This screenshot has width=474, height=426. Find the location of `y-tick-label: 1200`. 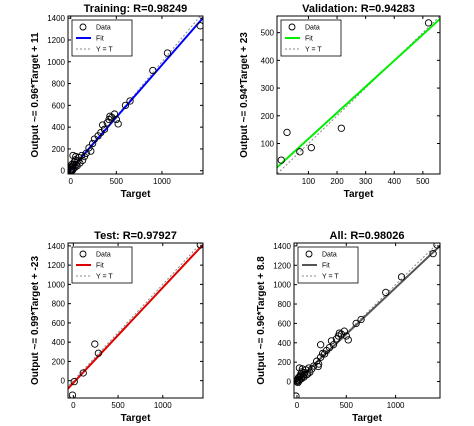

y-tick-label: 1200 is located at coordinates (56, 40).